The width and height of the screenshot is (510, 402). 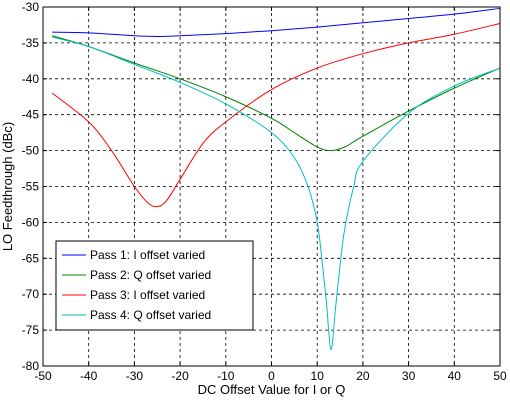 I want to click on x-tick-label: -40, so click(x=89, y=376).